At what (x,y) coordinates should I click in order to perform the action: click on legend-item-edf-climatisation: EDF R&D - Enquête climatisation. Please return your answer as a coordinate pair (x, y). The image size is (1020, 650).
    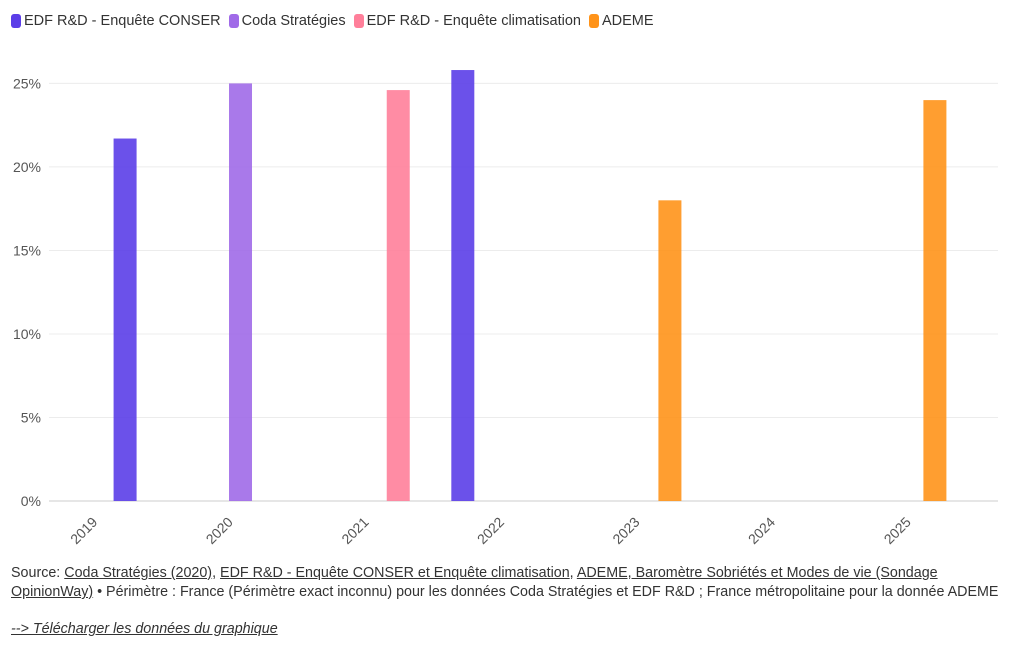
    Looking at the image, I should click on (467, 21).